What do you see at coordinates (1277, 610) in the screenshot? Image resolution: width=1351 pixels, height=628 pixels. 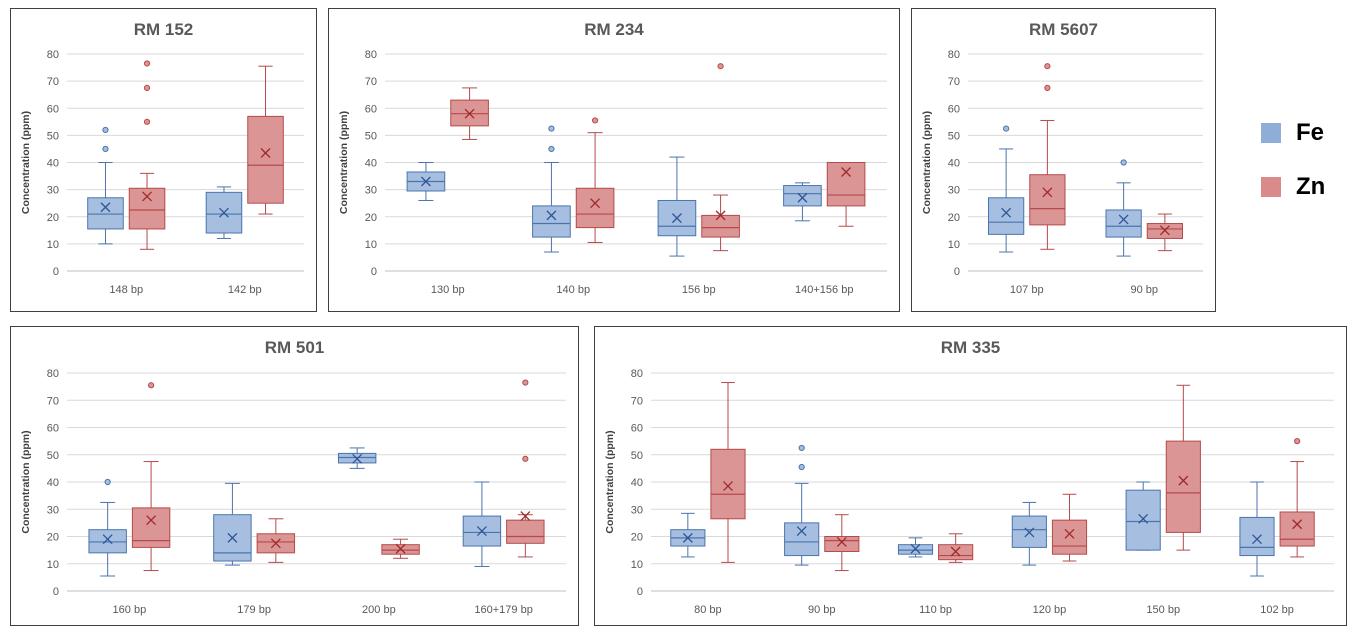 I see `x-tick-label: 102 bp` at bounding box center [1277, 610].